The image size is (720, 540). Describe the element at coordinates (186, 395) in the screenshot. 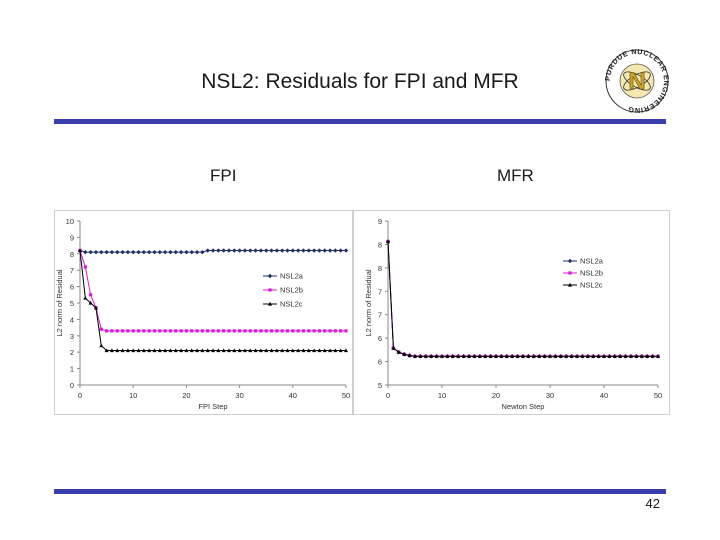

I see `x-tick-label: 20` at that location.